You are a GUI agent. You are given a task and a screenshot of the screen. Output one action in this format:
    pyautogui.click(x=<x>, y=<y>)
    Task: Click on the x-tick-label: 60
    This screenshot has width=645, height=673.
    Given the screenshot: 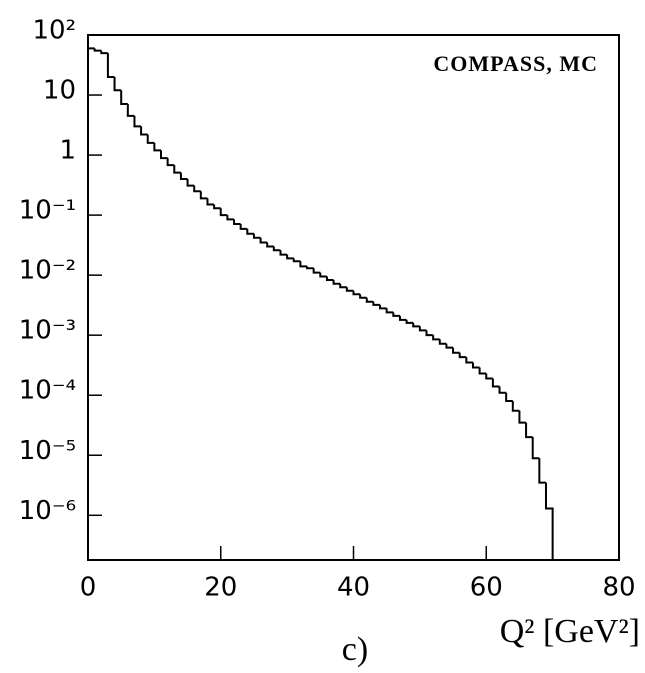 What is the action you would take?
    pyautogui.click(x=486, y=588)
    